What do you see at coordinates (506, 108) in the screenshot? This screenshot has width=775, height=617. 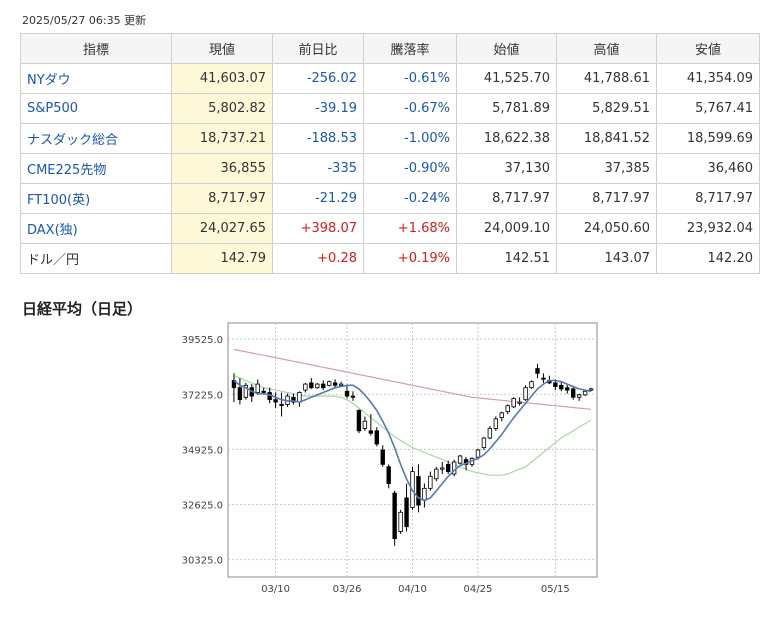 I see `open-value: 5,781.89` at bounding box center [506, 108].